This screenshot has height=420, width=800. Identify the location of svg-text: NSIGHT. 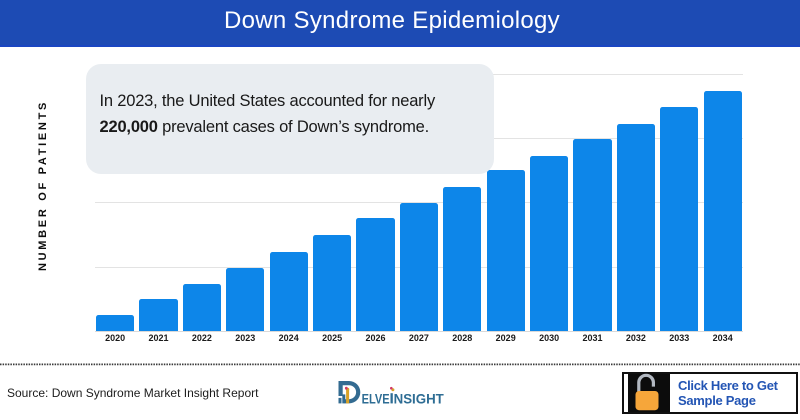
(419, 398).